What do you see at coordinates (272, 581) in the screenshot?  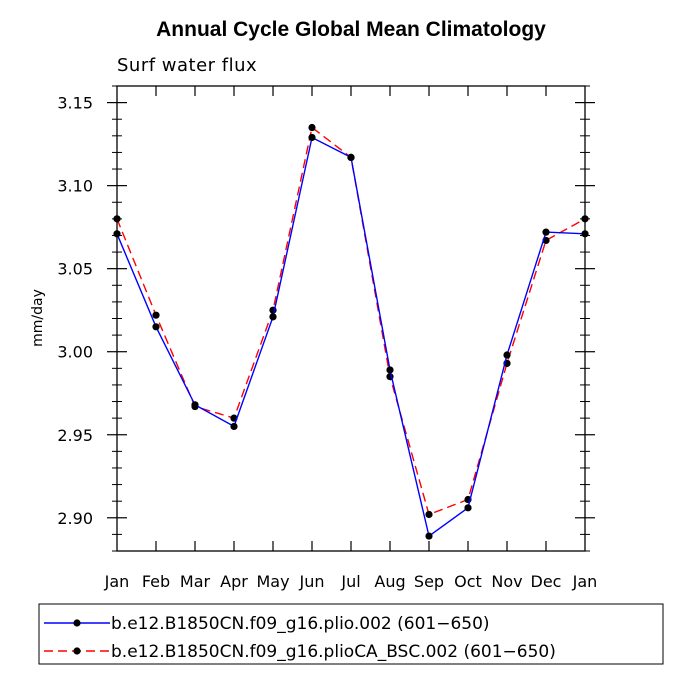 I see `x-tick-label: May` at bounding box center [272, 581].